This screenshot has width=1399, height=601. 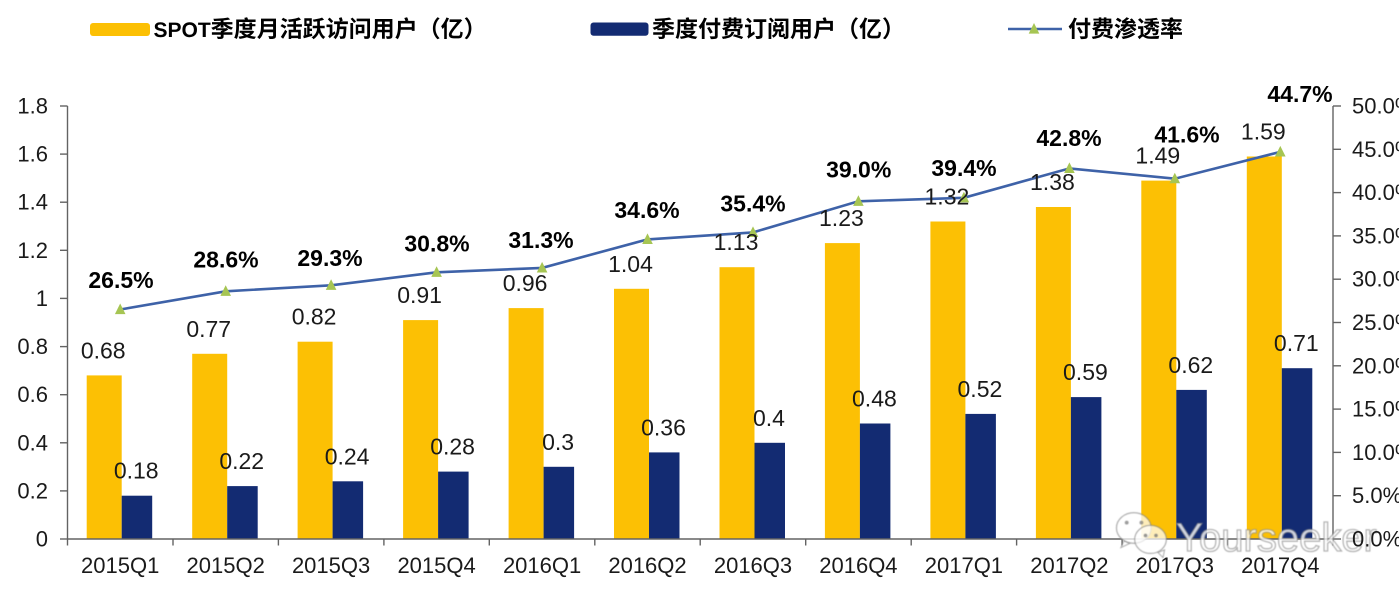 I want to click on svg-text: 0.62, so click(x=1190, y=365).